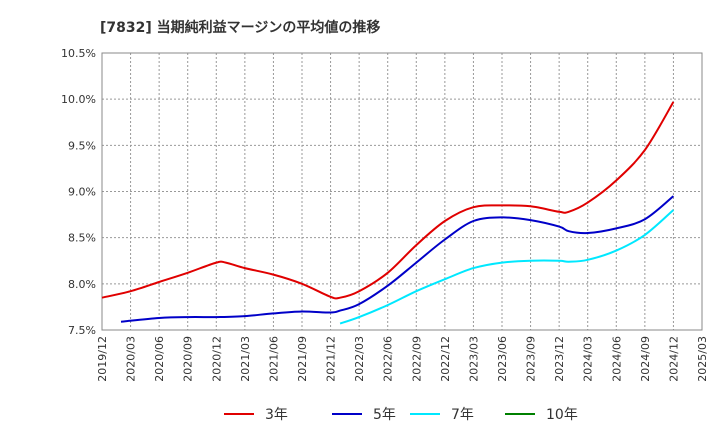 This screenshot has width=720, height=440. Describe the element at coordinates (401, 415) in the screenshot. I see `legend: 3年 5年 7年 10年` at that location.